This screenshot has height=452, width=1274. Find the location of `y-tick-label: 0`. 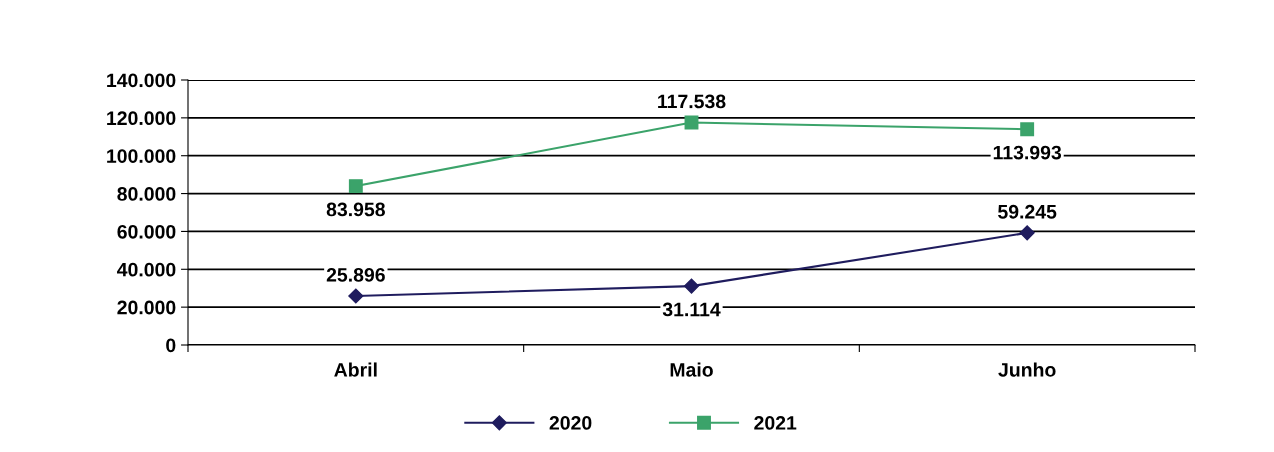

y-tick-label: 0 is located at coordinates (171, 345).